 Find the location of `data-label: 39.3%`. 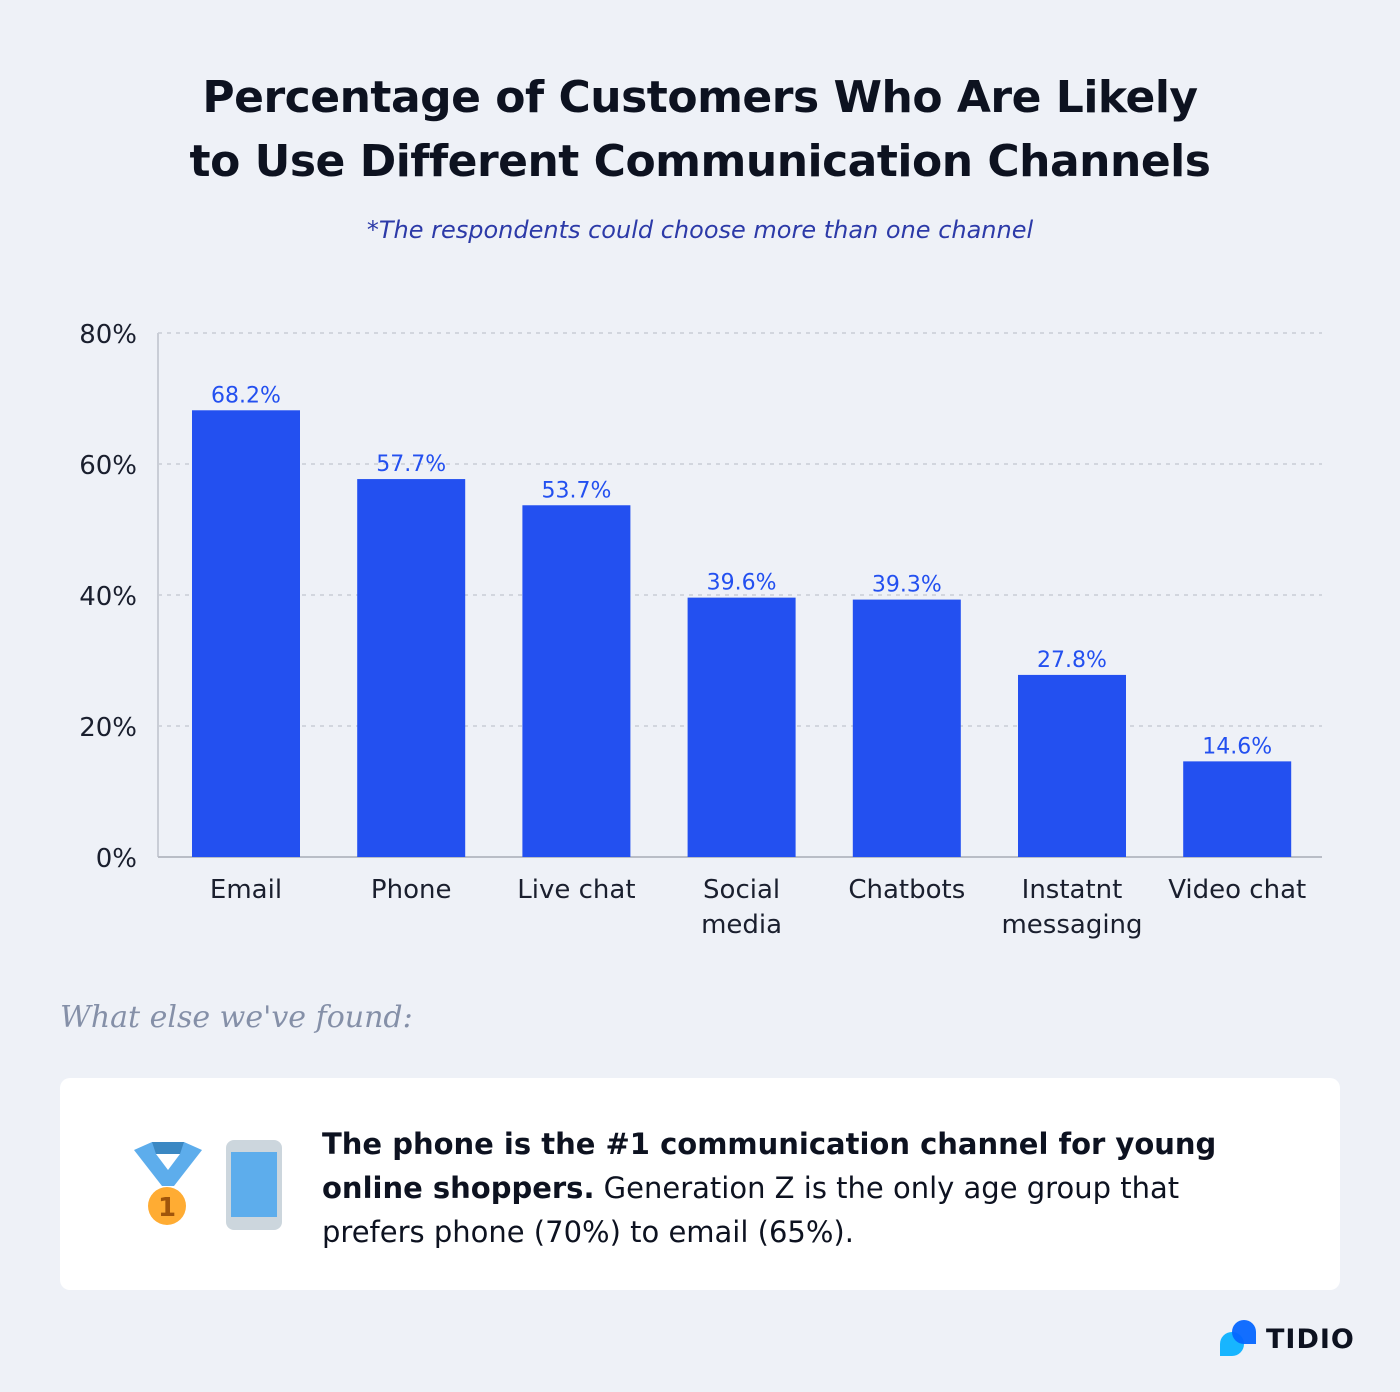

data-label: 39.3% is located at coordinates (907, 585).